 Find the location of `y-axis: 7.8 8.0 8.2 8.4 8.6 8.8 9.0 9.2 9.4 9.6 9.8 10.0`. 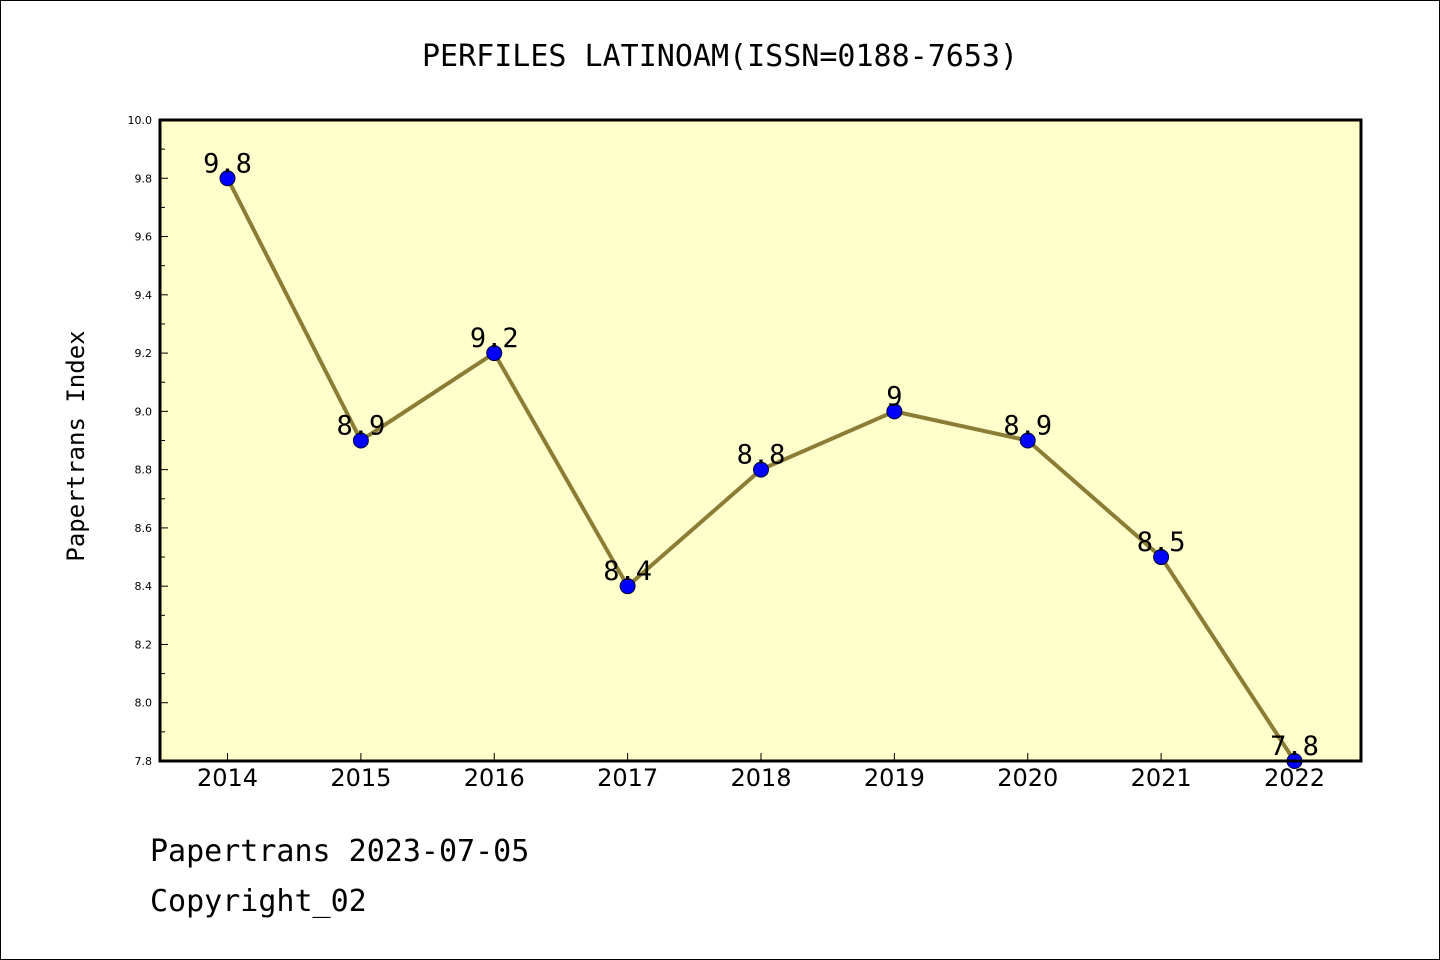

y-axis: 7.8 8.0 8.2 8.4 8.6 8.8 9.0 9.2 9.4 9.6 9.8 10.0 is located at coordinates (148, 441).